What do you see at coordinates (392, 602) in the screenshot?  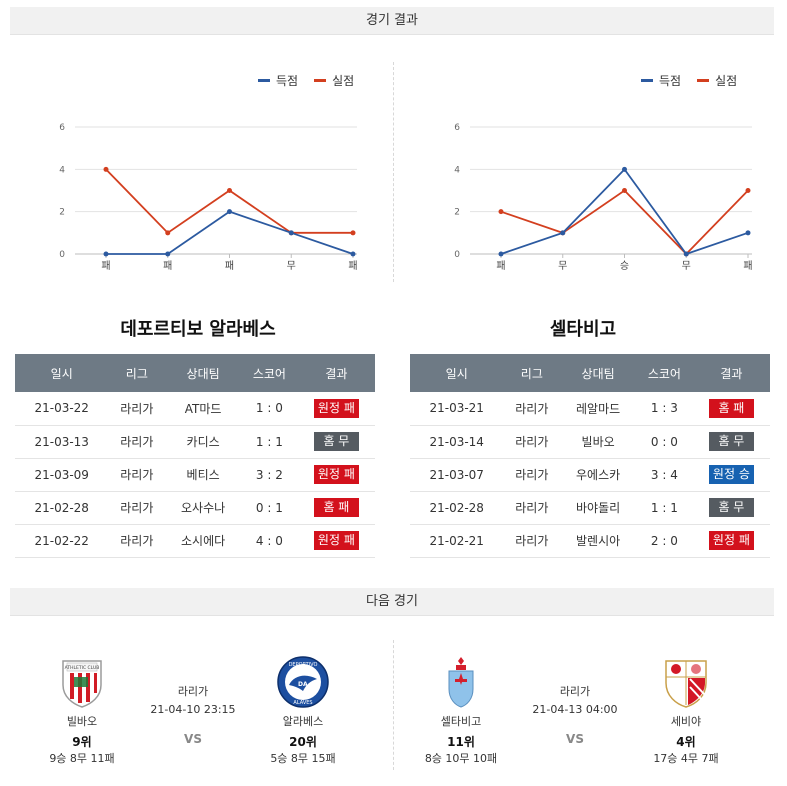 I see `next-match-section-header: 다음 경기` at bounding box center [392, 602].